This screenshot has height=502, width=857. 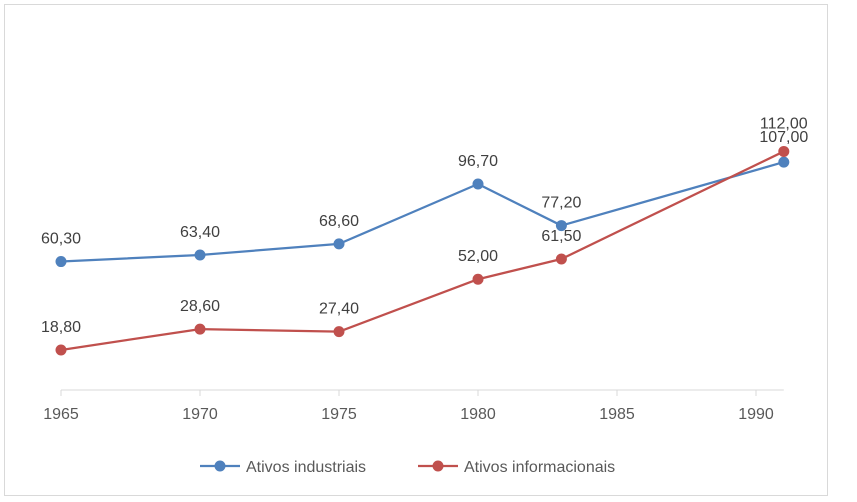 I want to click on data-label: 52,00, so click(x=478, y=256).